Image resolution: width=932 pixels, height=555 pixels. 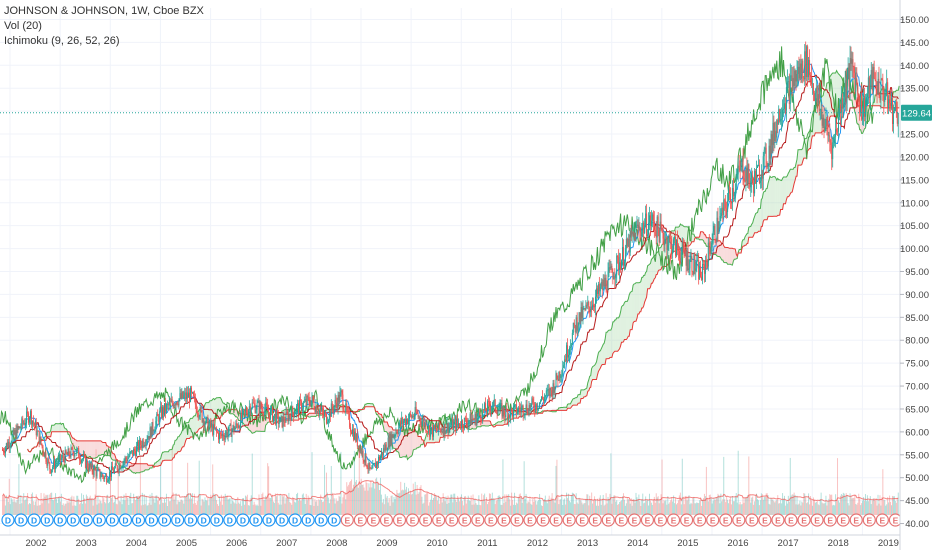 I want to click on ichimoku-indicator-label: Ichimoku (9, 26, 52, 26), so click(x=104, y=41).